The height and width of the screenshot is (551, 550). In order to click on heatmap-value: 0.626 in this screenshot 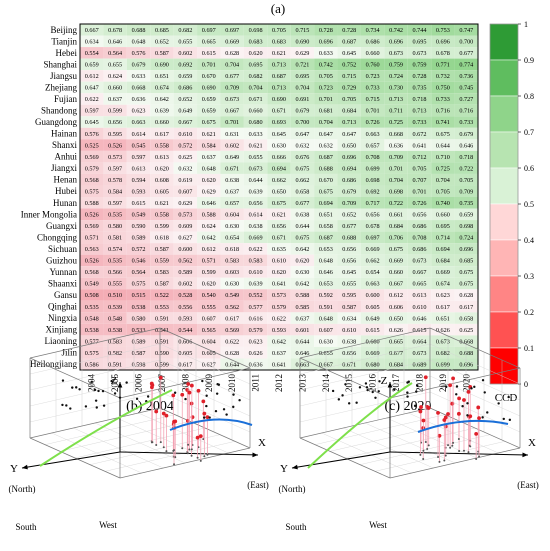, I will do `click(256, 353)`.